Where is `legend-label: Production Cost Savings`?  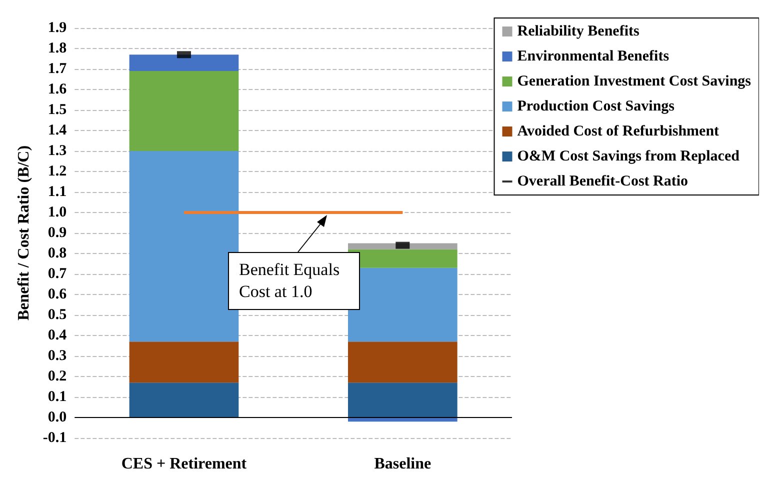 legend-label: Production Cost Savings is located at coordinates (596, 106).